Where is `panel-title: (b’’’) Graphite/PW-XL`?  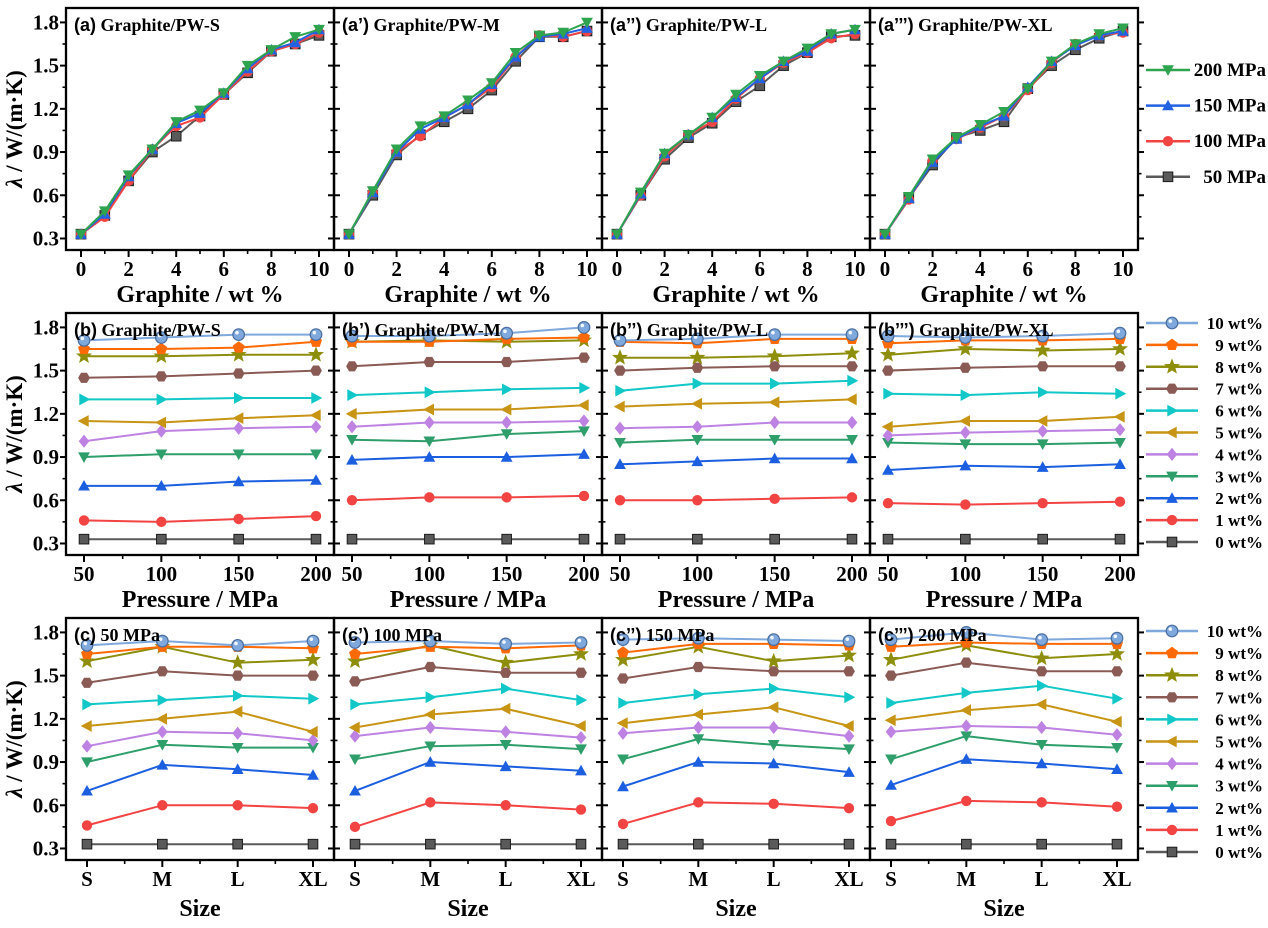
panel-title: (b’’’) Graphite/PW-XL is located at coordinates (965, 330).